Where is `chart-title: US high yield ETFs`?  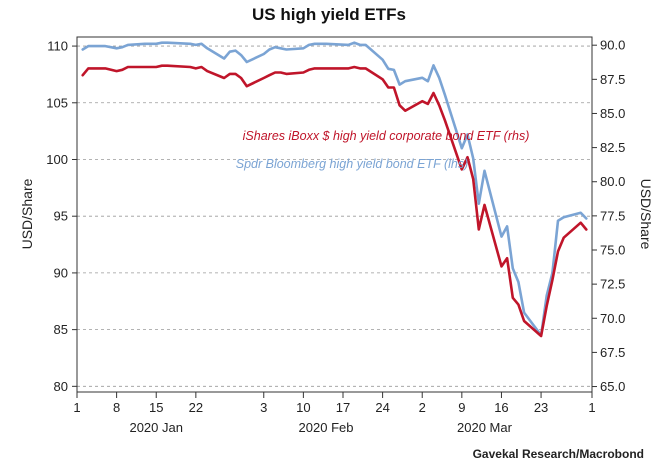
chart-title: US high yield ETFs is located at coordinates (329, 14).